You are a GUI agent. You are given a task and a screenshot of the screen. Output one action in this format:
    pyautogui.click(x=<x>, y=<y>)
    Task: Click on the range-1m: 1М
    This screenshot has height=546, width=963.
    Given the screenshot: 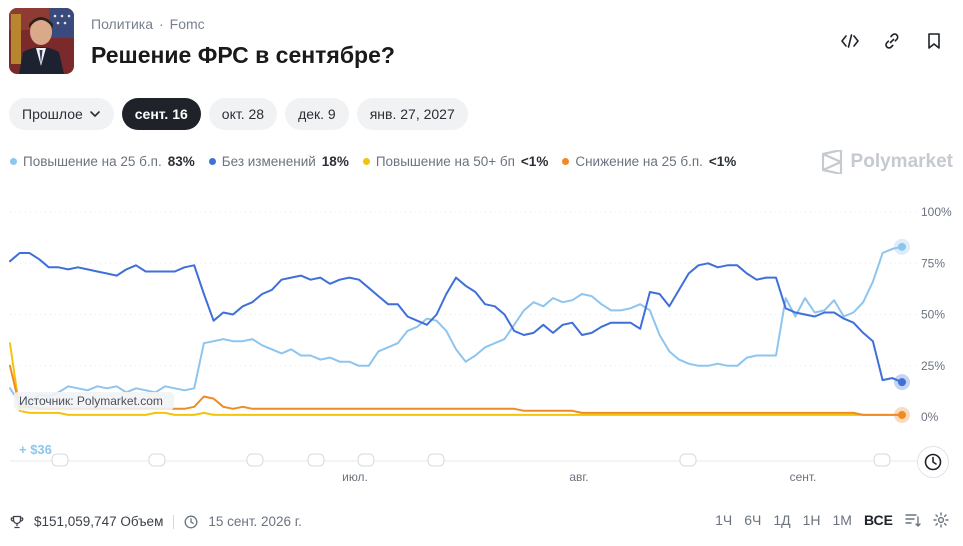 What is the action you would take?
    pyautogui.click(x=842, y=520)
    